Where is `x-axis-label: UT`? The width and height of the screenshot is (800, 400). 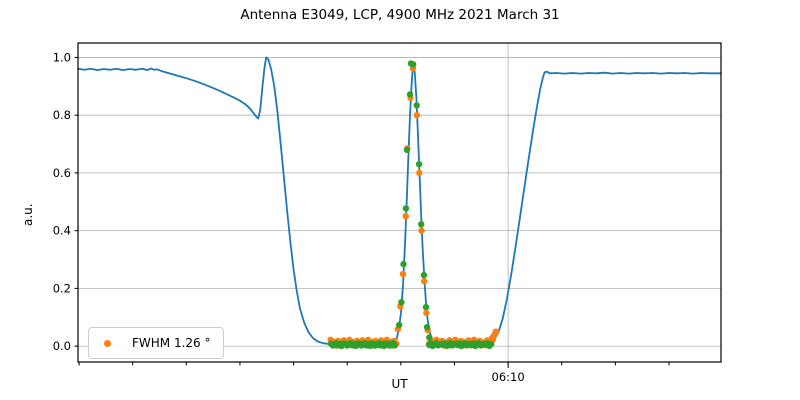 x-axis-label: UT is located at coordinates (399, 384).